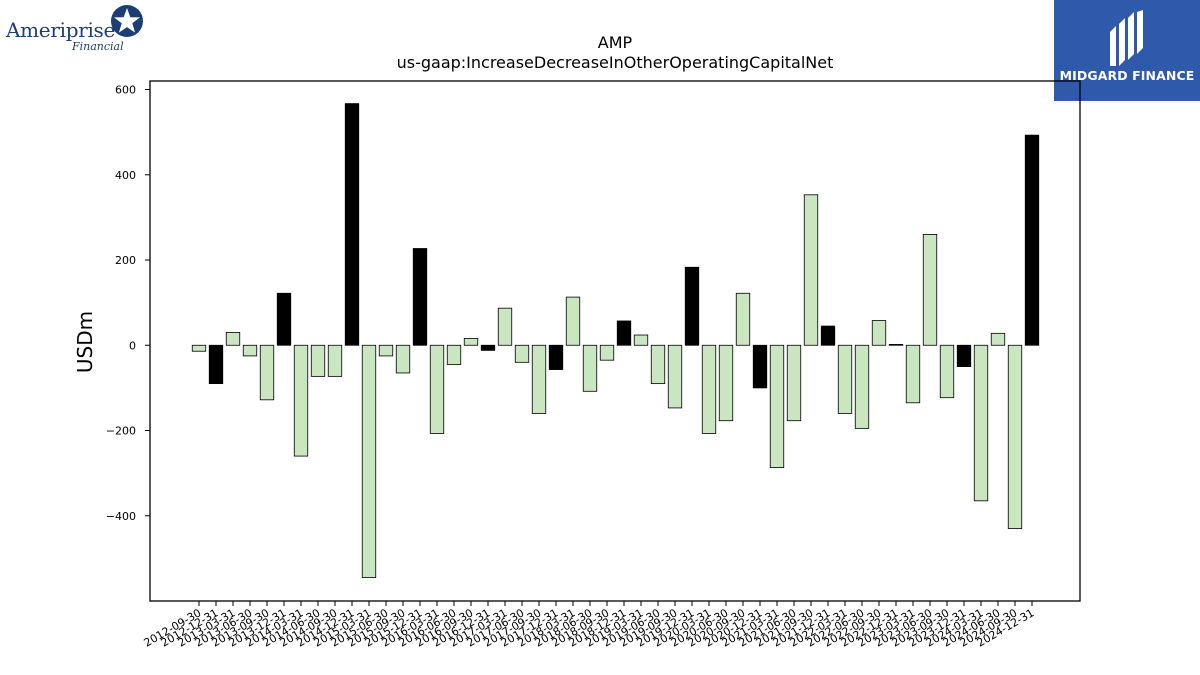 The width and height of the screenshot is (1200, 675). What do you see at coordinates (125, 175) in the screenshot?
I see `y-tick-label: 400` at bounding box center [125, 175].